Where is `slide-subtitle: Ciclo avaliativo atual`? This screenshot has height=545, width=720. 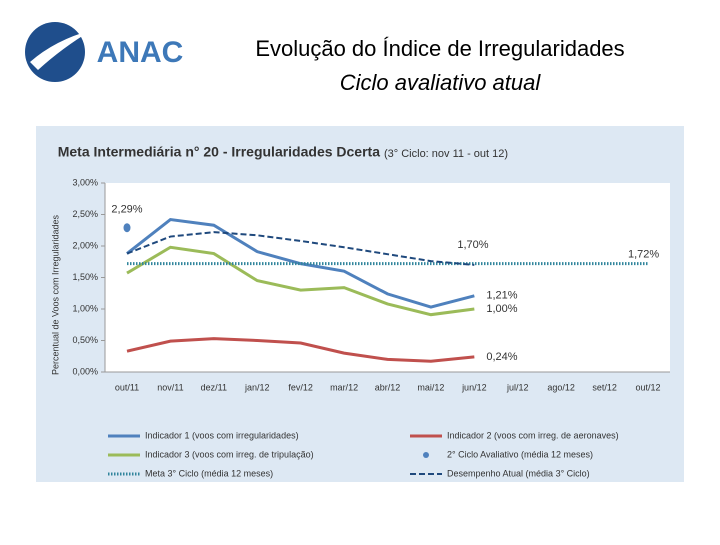
slide-subtitle: Ciclo avaliativo atual is located at coordinates (441, 82).